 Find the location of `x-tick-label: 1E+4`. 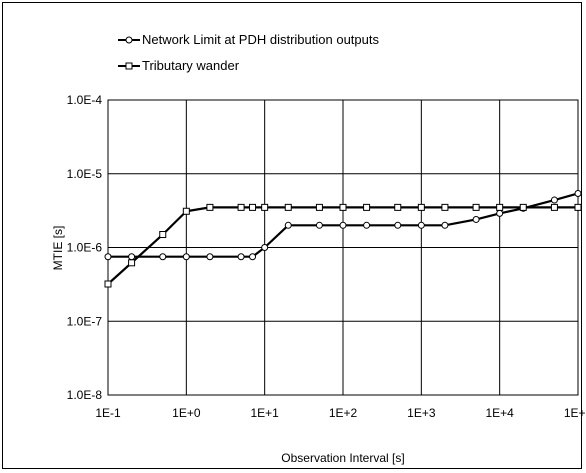

x-tick-label: 1E+4 is located at coordinates (499, 413).